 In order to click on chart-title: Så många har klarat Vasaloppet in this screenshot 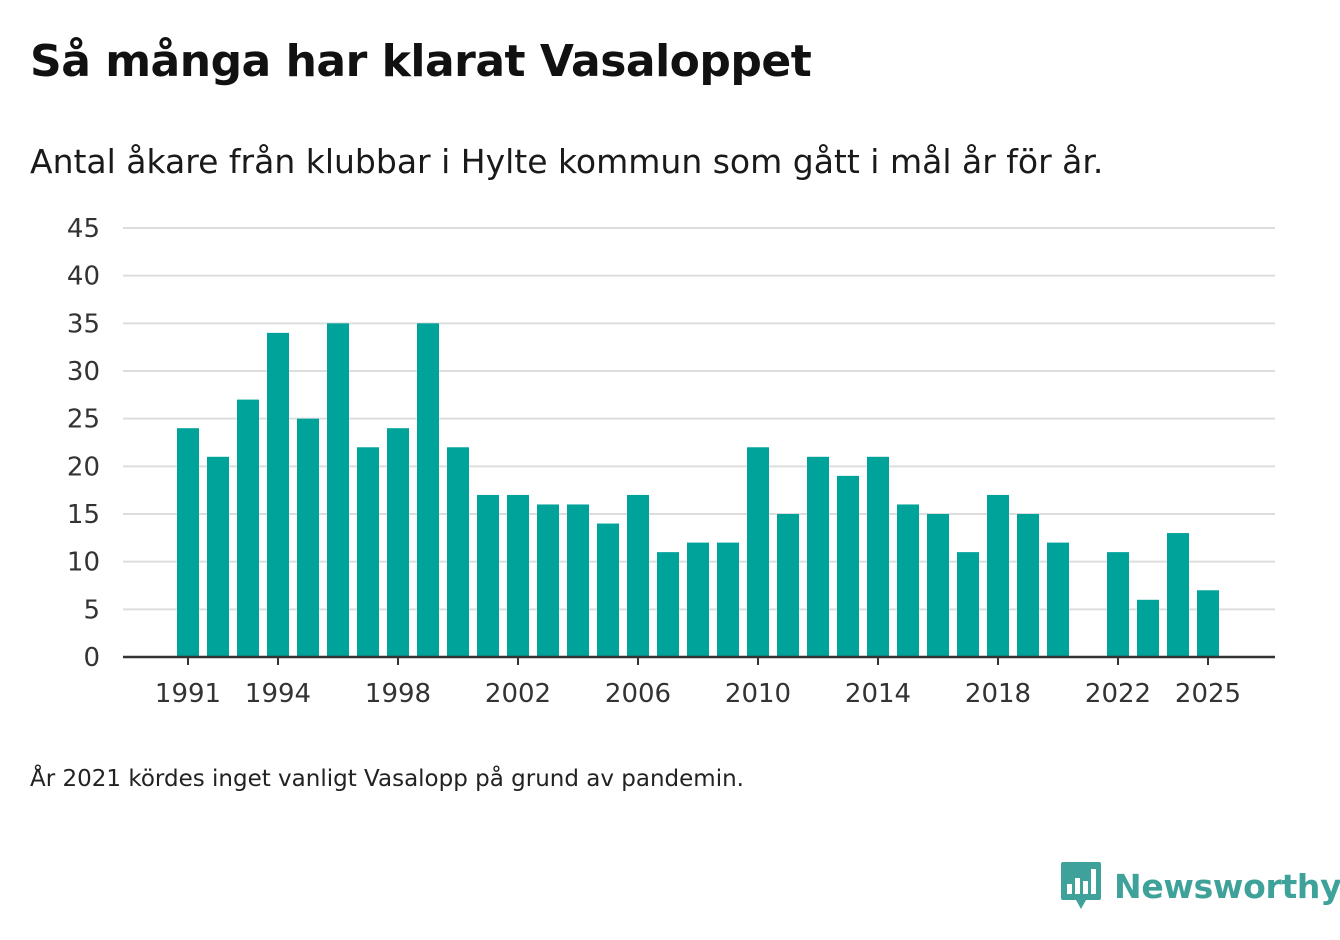, I will do `click(421, 61)`.